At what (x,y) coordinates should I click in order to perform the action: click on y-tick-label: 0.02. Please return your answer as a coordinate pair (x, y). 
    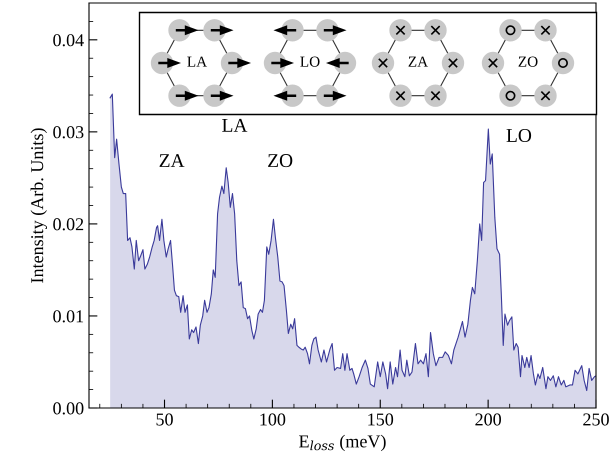
    Looking at the image, I should click on (68, 224).